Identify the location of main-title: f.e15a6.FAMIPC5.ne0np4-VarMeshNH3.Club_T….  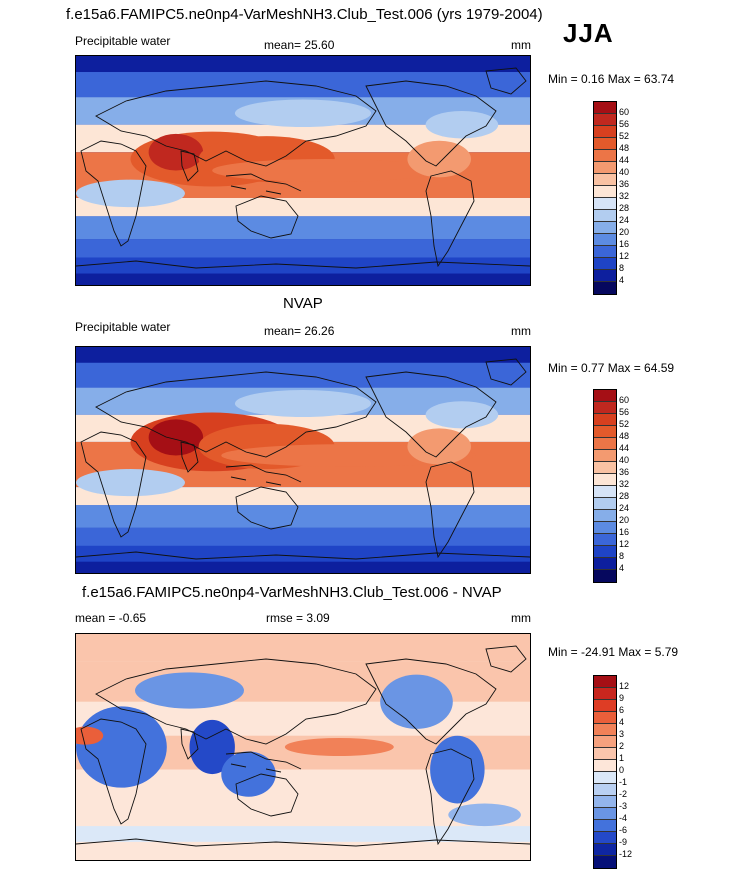
(304, 14).